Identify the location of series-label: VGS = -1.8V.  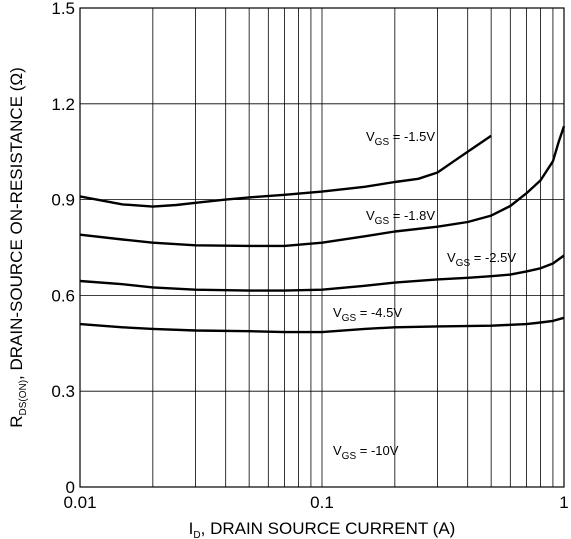
(400, 217).